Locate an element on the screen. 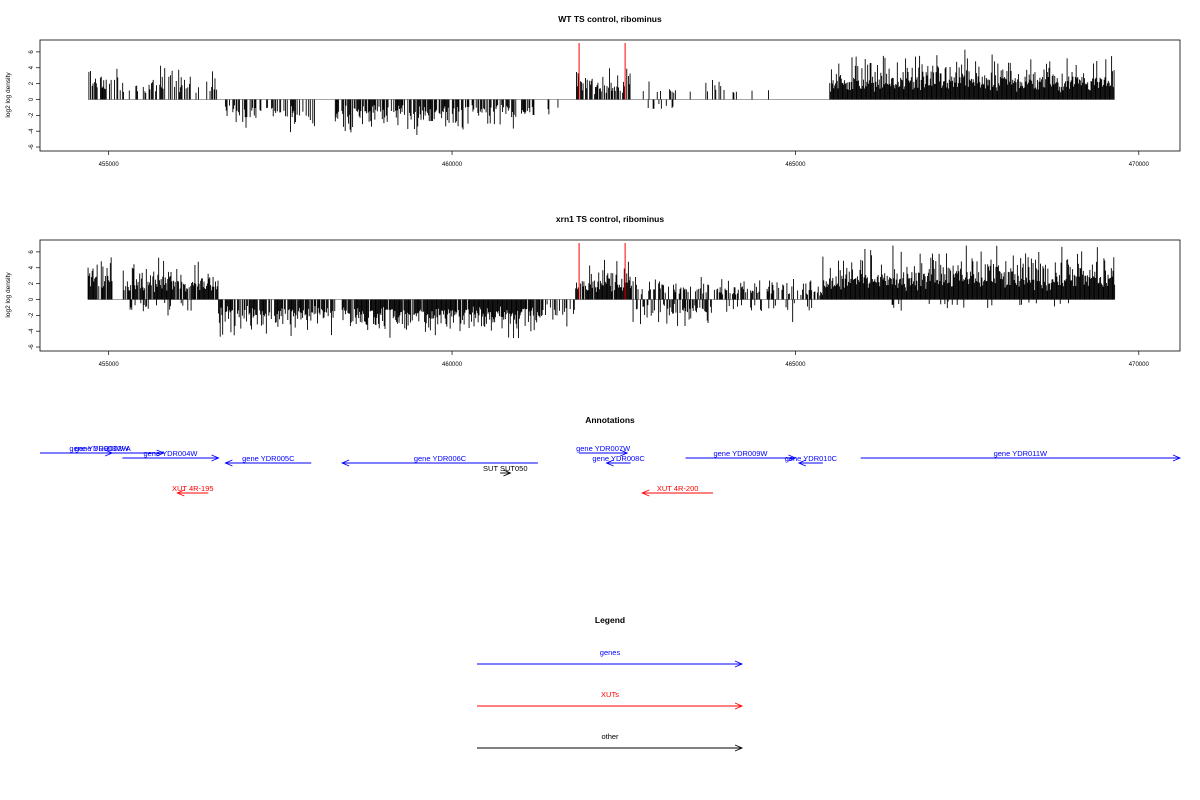  annotation-feature: gene YDR006C is located at coordinates (439, 460).